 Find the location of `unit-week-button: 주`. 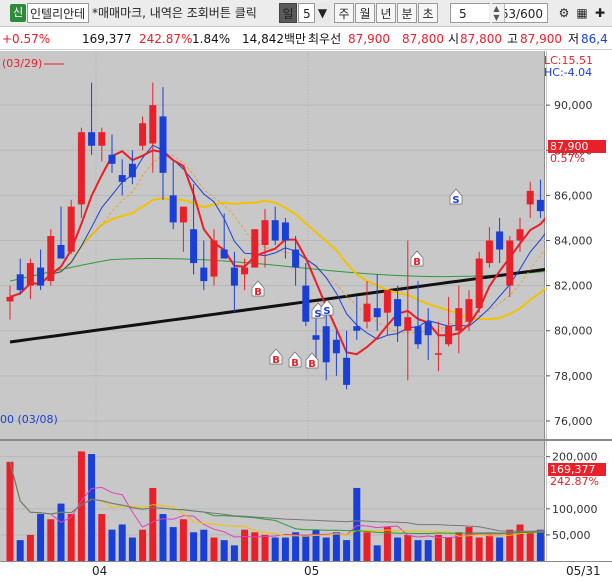

unit-week-button: 주 is located at coordinates (344, 13).